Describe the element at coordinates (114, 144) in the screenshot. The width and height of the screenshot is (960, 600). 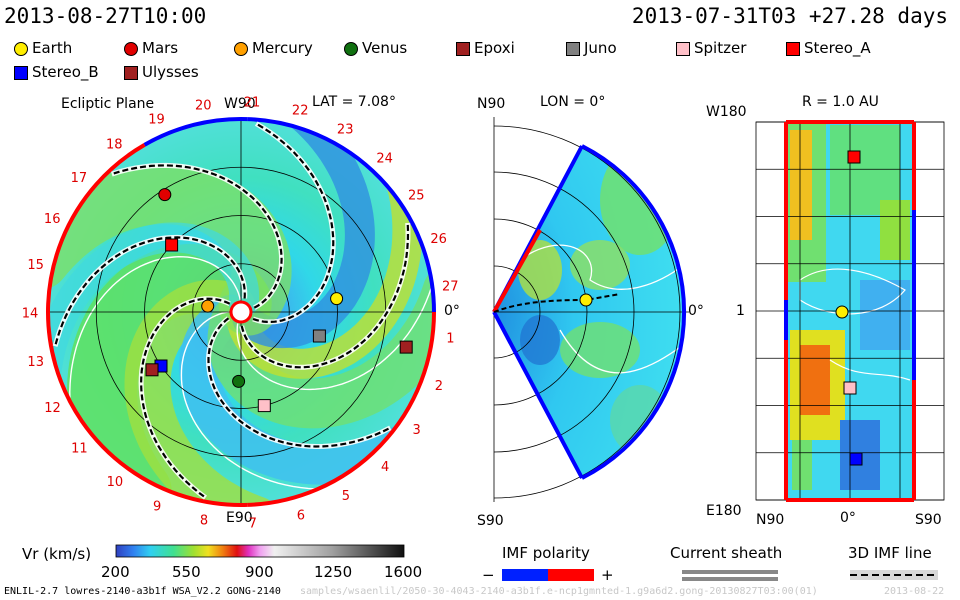
I see `carrington-label: 18` at that location.